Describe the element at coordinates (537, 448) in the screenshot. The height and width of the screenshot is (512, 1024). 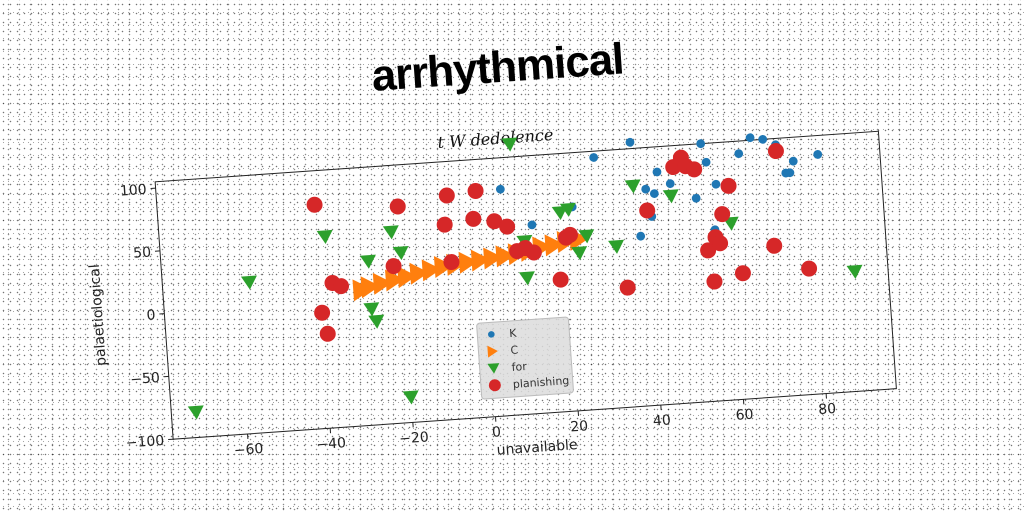
I see `x-axis-label: unavailable` at that location.